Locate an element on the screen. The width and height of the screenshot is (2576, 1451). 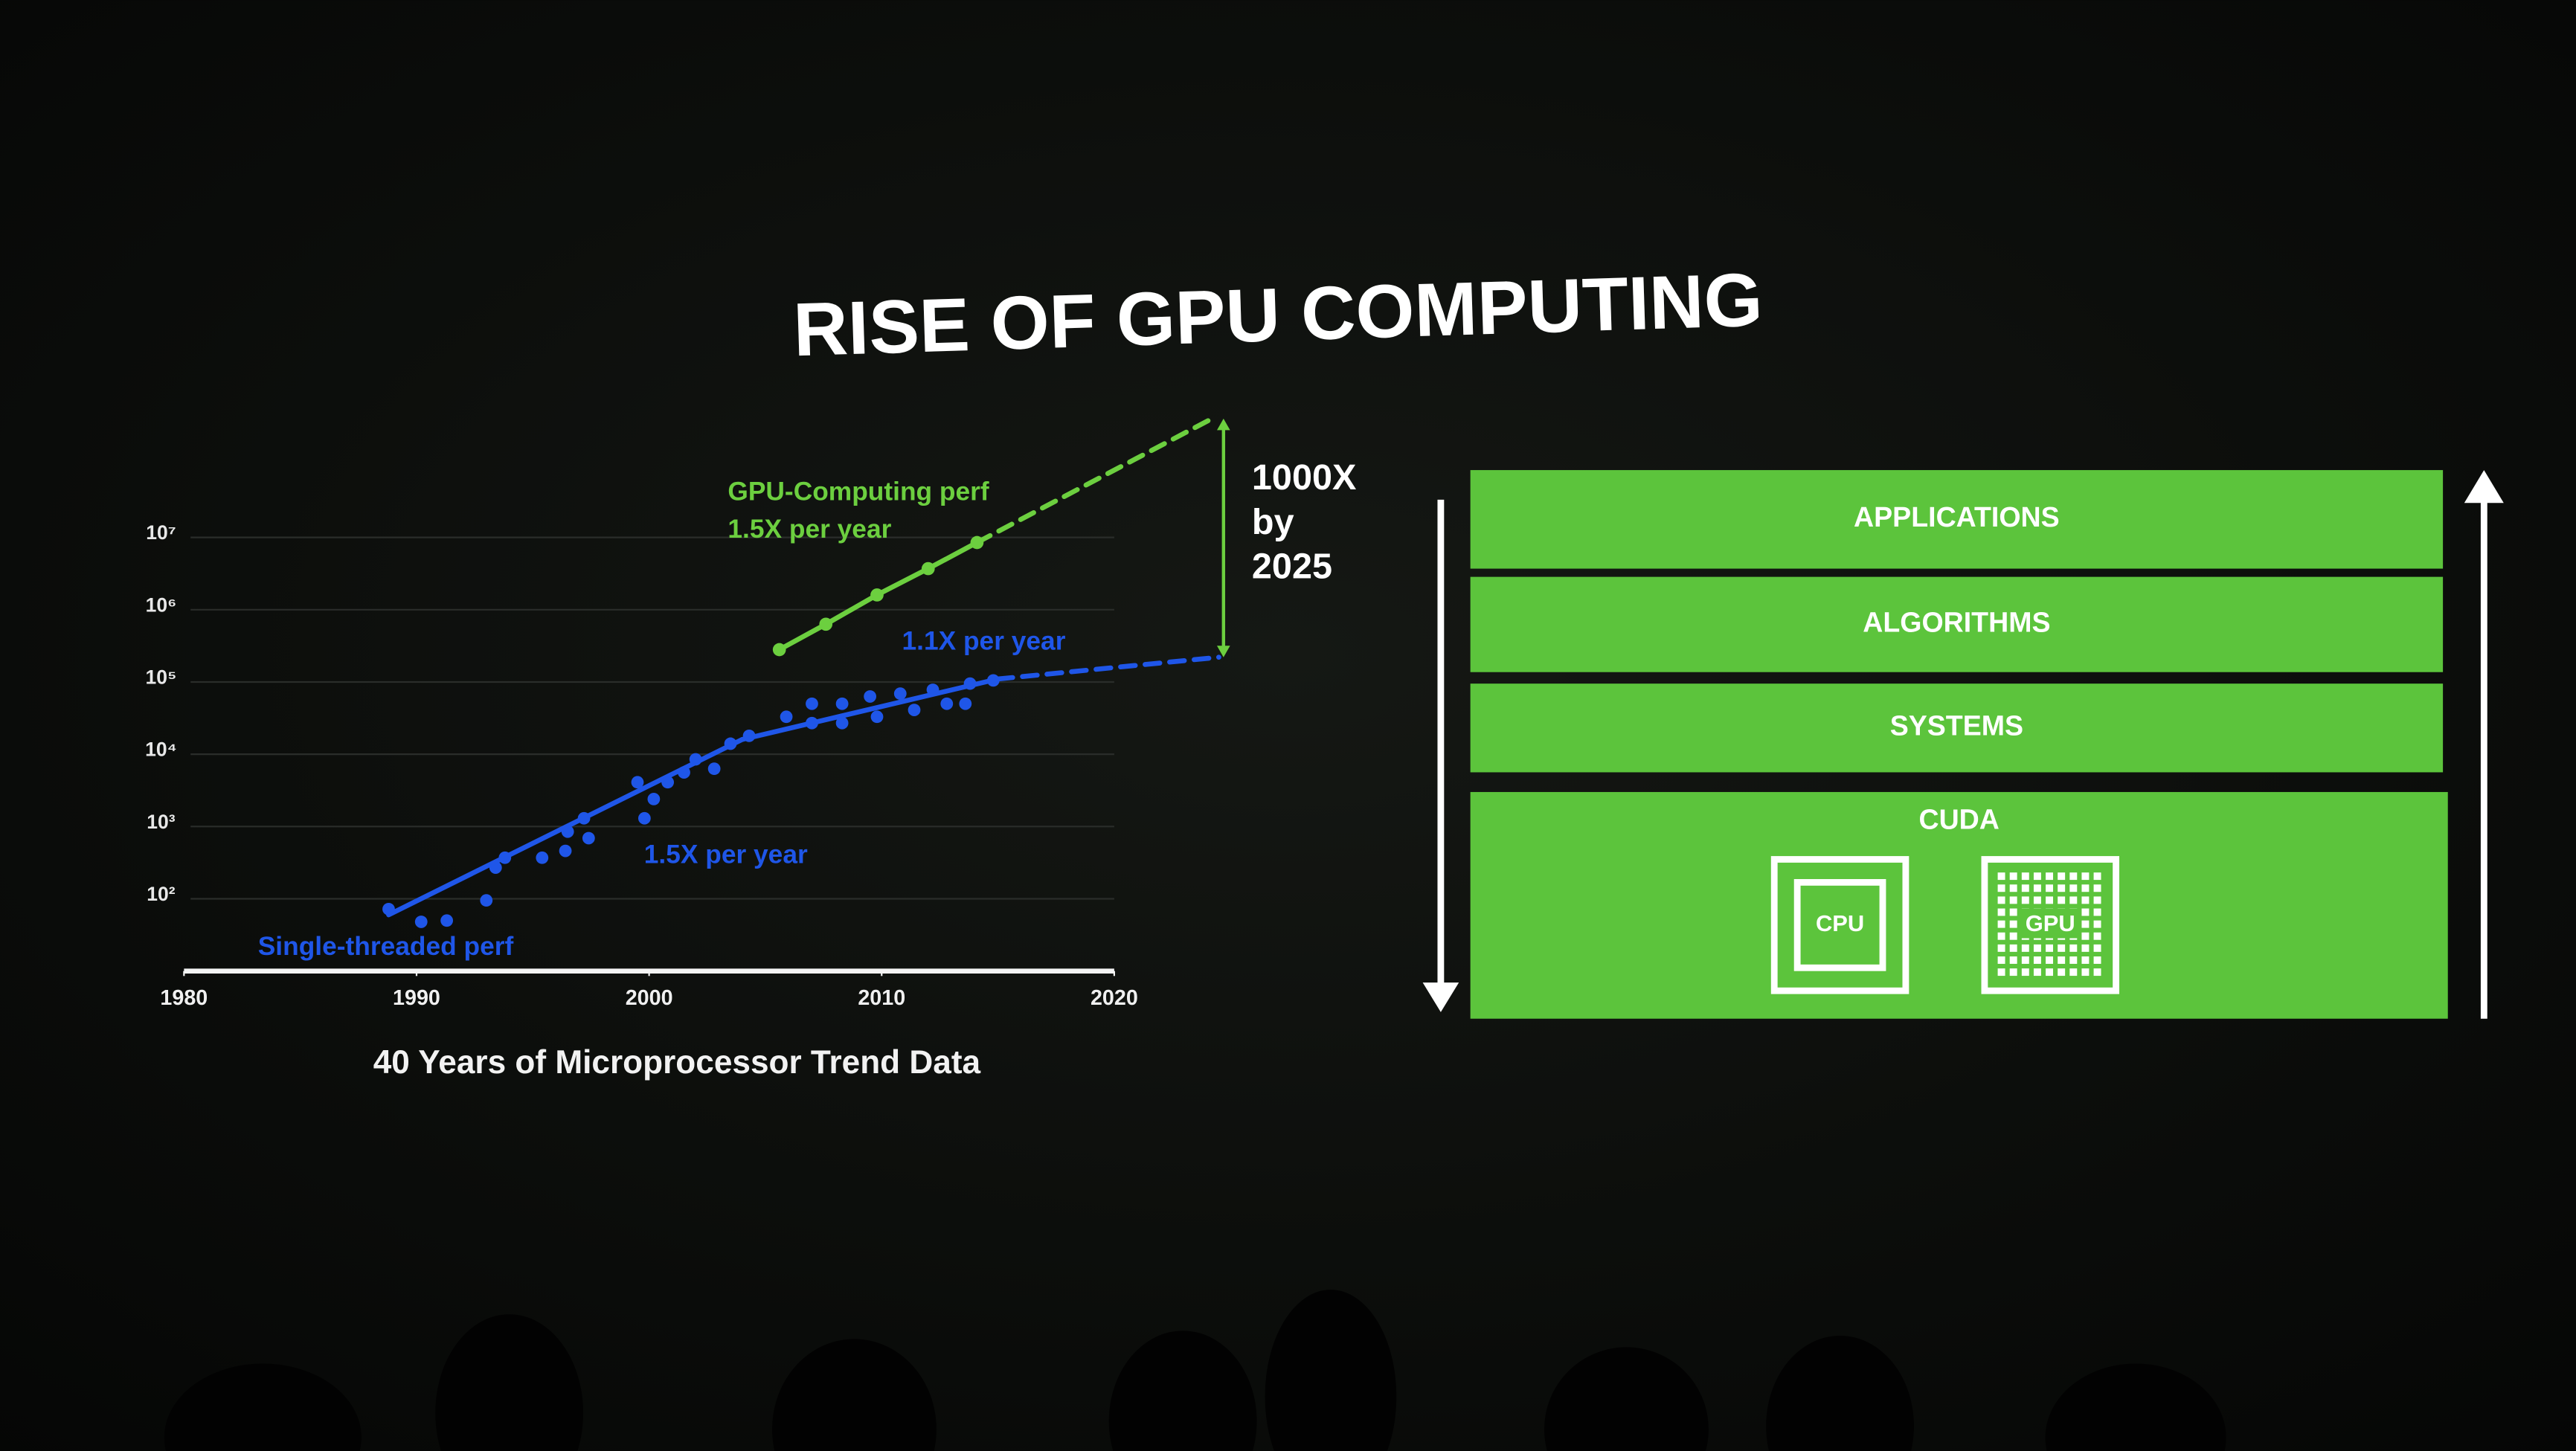
annotation-text: 2025 is located at coordinates (1292, 566).